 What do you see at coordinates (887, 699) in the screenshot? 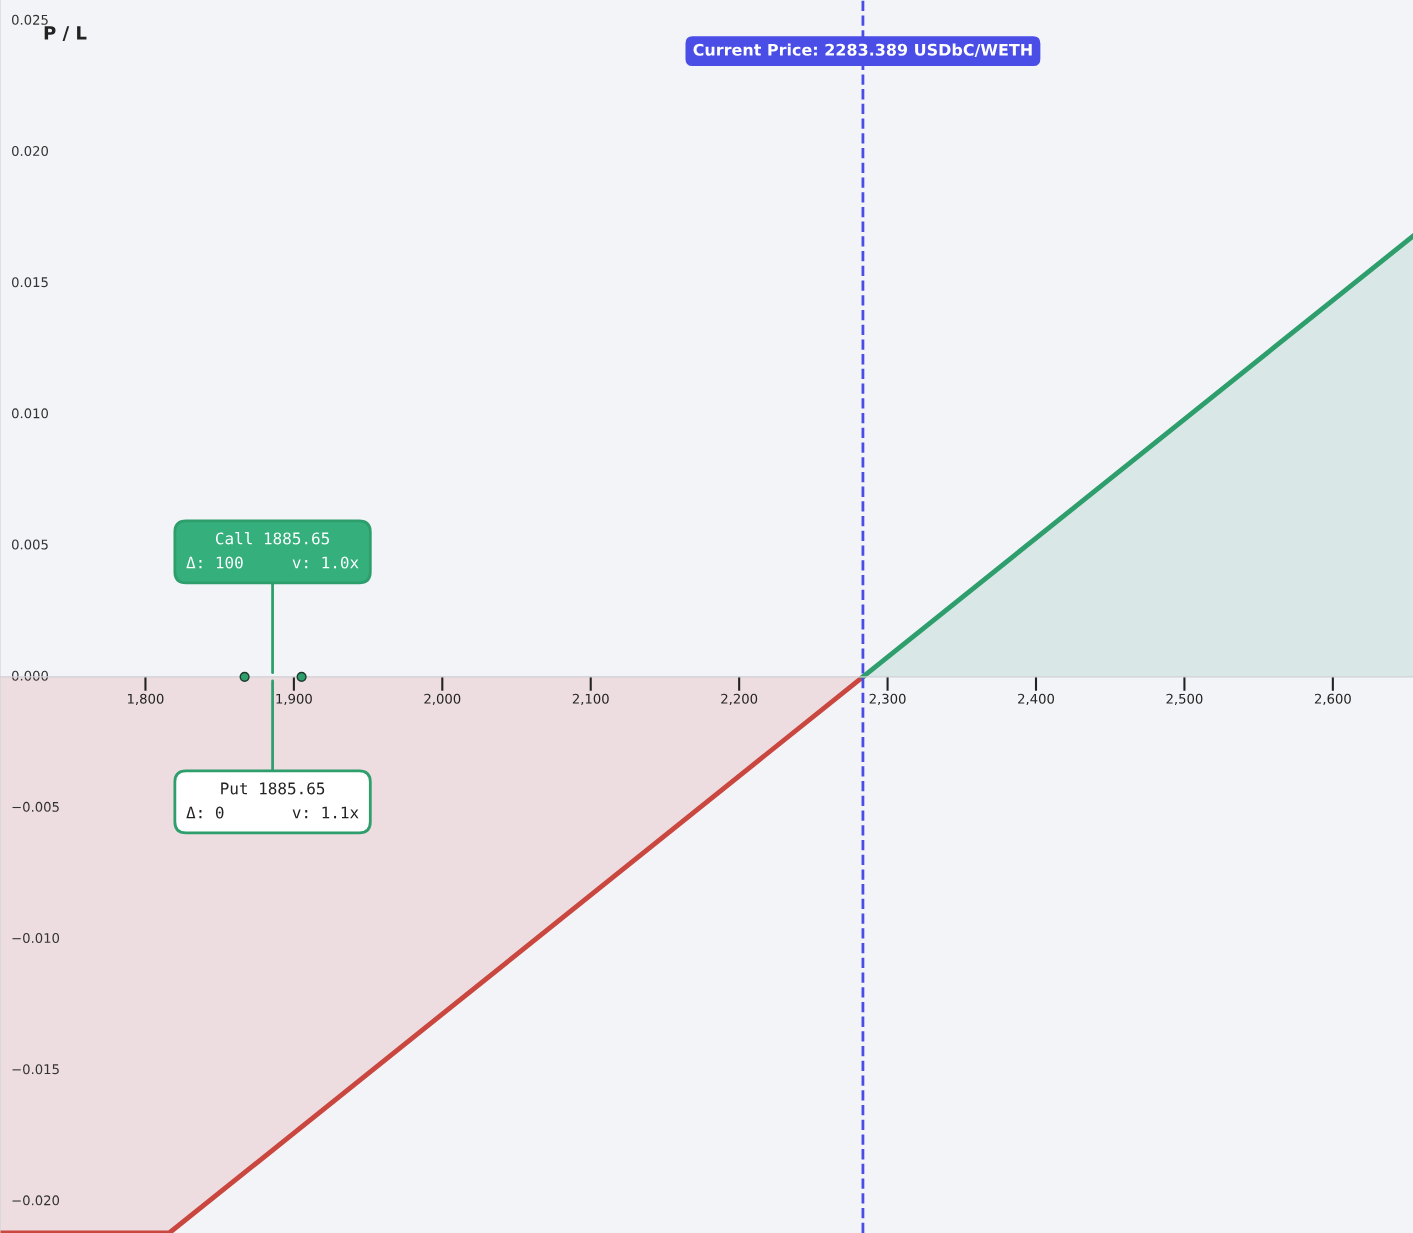
I see `x-tick-label: 2,300` at bounding box center [887, 699].